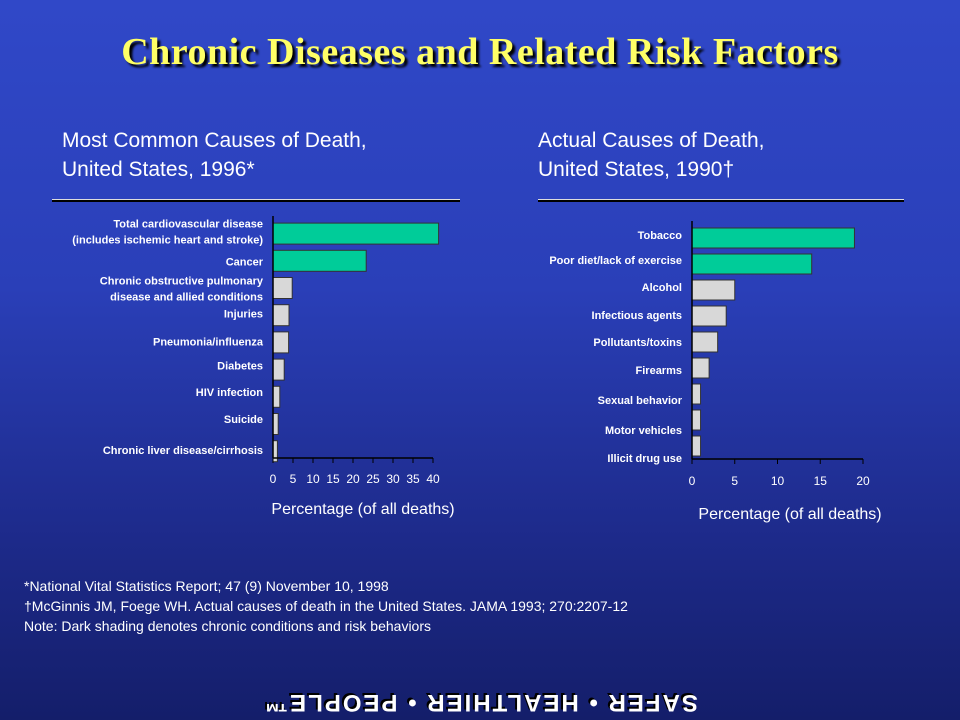 The width and height of the screenshot is (960, 720). I want to click on left-x-tick-label: 40, so click(433, 479).